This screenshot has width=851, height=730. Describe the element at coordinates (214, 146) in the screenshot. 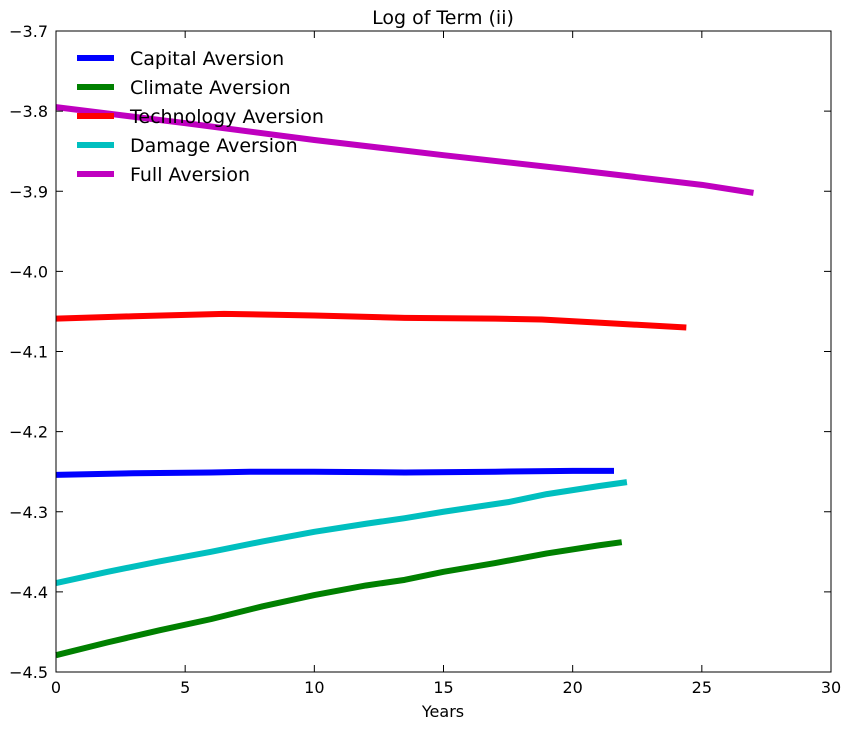

I see `legend-label-3: Damage Aversion` at that location.